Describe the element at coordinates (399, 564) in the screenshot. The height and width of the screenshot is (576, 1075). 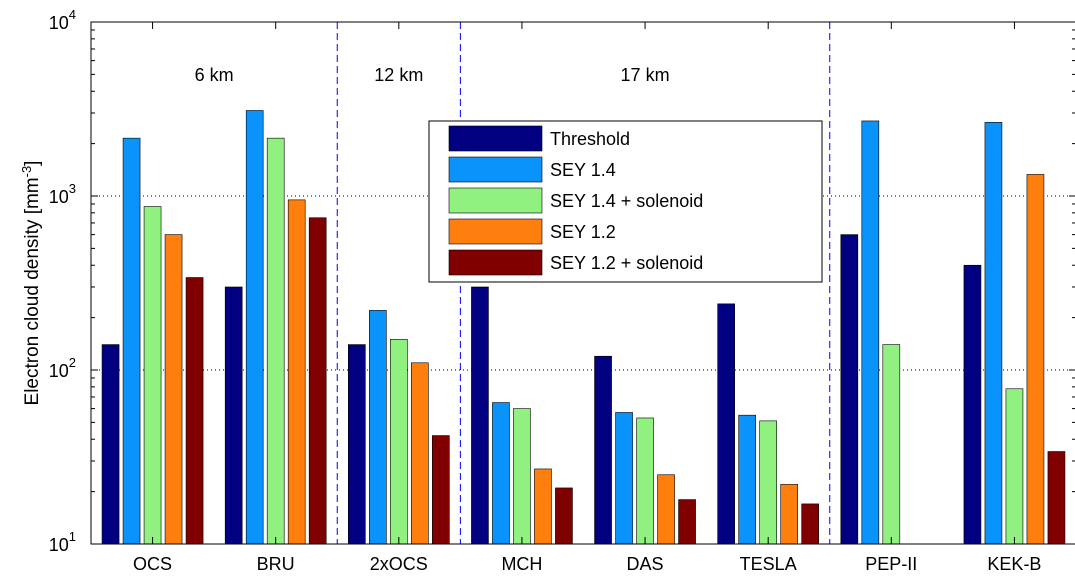
I see `x-tick-label: 2xOCS` at that location.